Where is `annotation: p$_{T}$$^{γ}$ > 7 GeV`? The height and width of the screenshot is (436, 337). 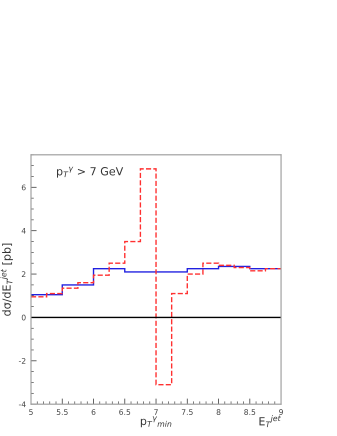
annotation: p$_{T}$$^{γ}$ > 7 GeV is located at coordinates (90, 172).